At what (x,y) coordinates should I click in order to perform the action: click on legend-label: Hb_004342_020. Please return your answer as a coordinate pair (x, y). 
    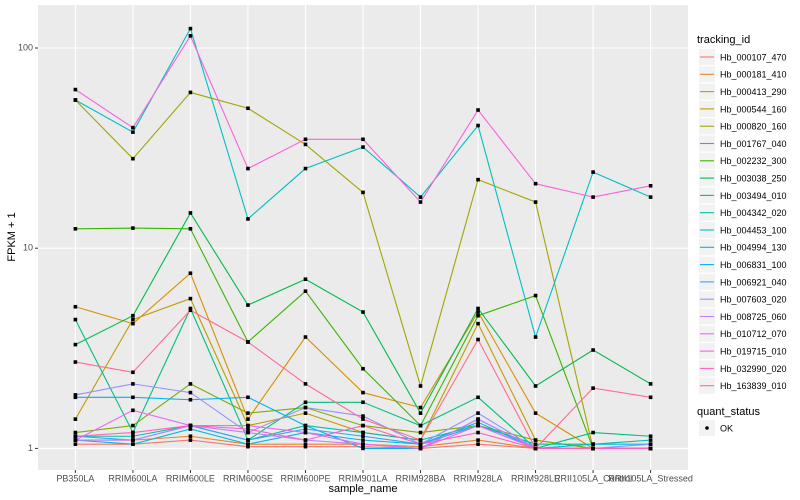
    Looking at the image, I should click on (753, 213).